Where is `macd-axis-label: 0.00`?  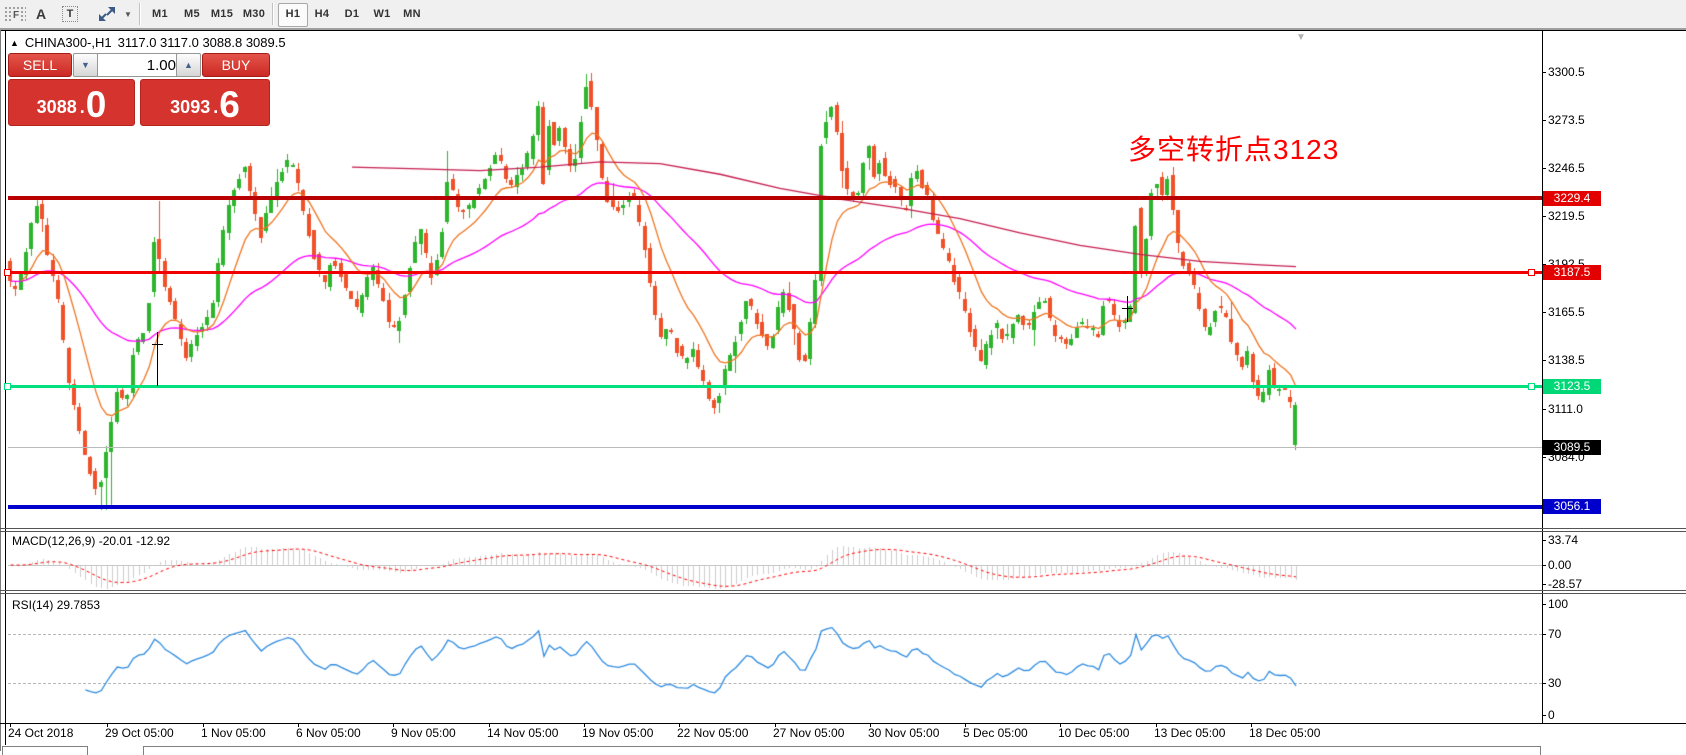
macd-axis-label: 0.00 is located at coordinates (1560, 565).